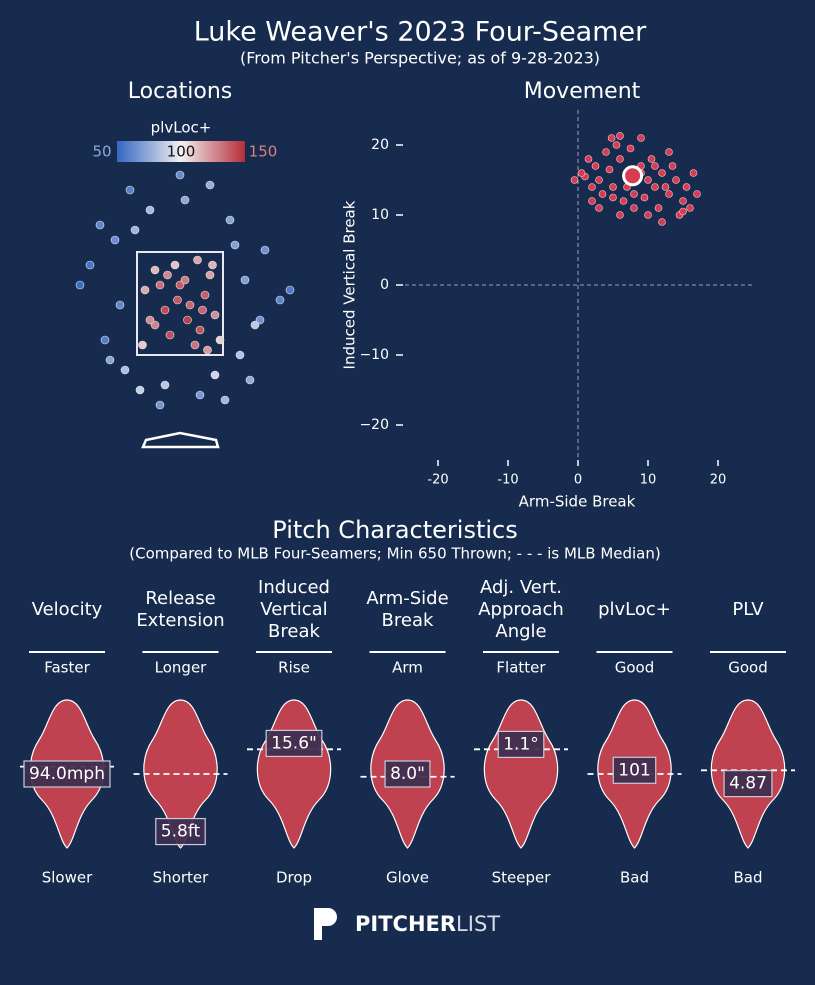 The image size is (815, 985). Describe the element at coordinates (294, 587) in the screenshot. I see `metric-name: Induced` at that location.